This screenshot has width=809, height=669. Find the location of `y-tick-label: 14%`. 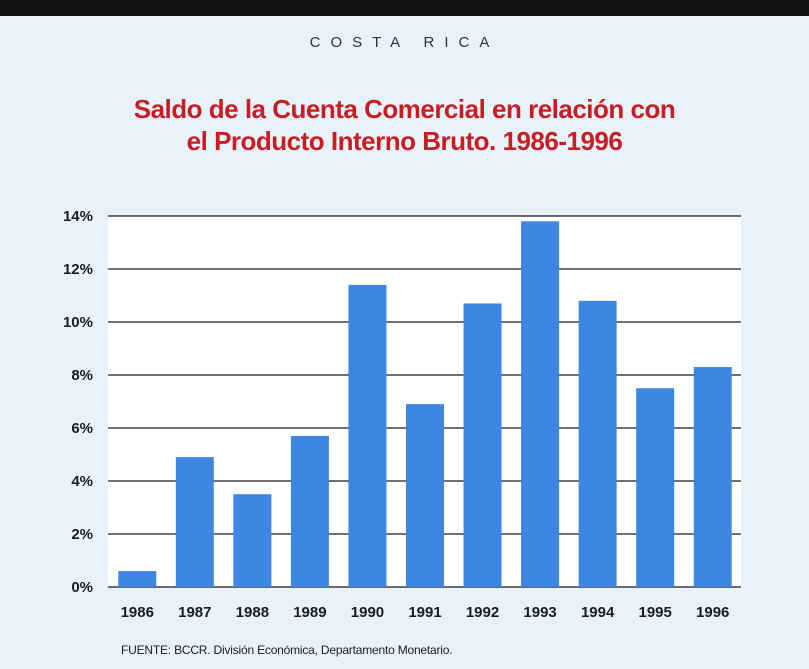

y-tick-label: 14% is located at coordinates (78, 216).